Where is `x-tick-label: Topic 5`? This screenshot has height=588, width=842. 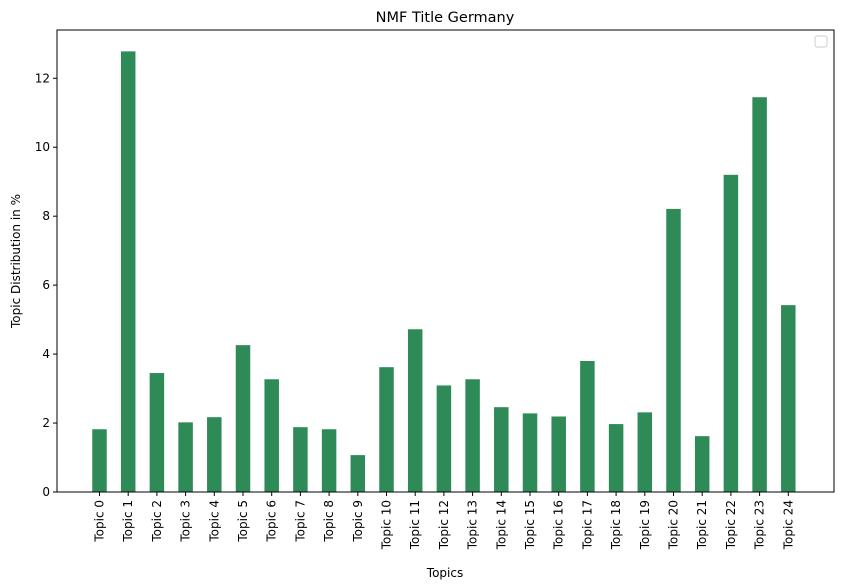 x-tick-label: Topic 5 is located at coordinates (243, 521).